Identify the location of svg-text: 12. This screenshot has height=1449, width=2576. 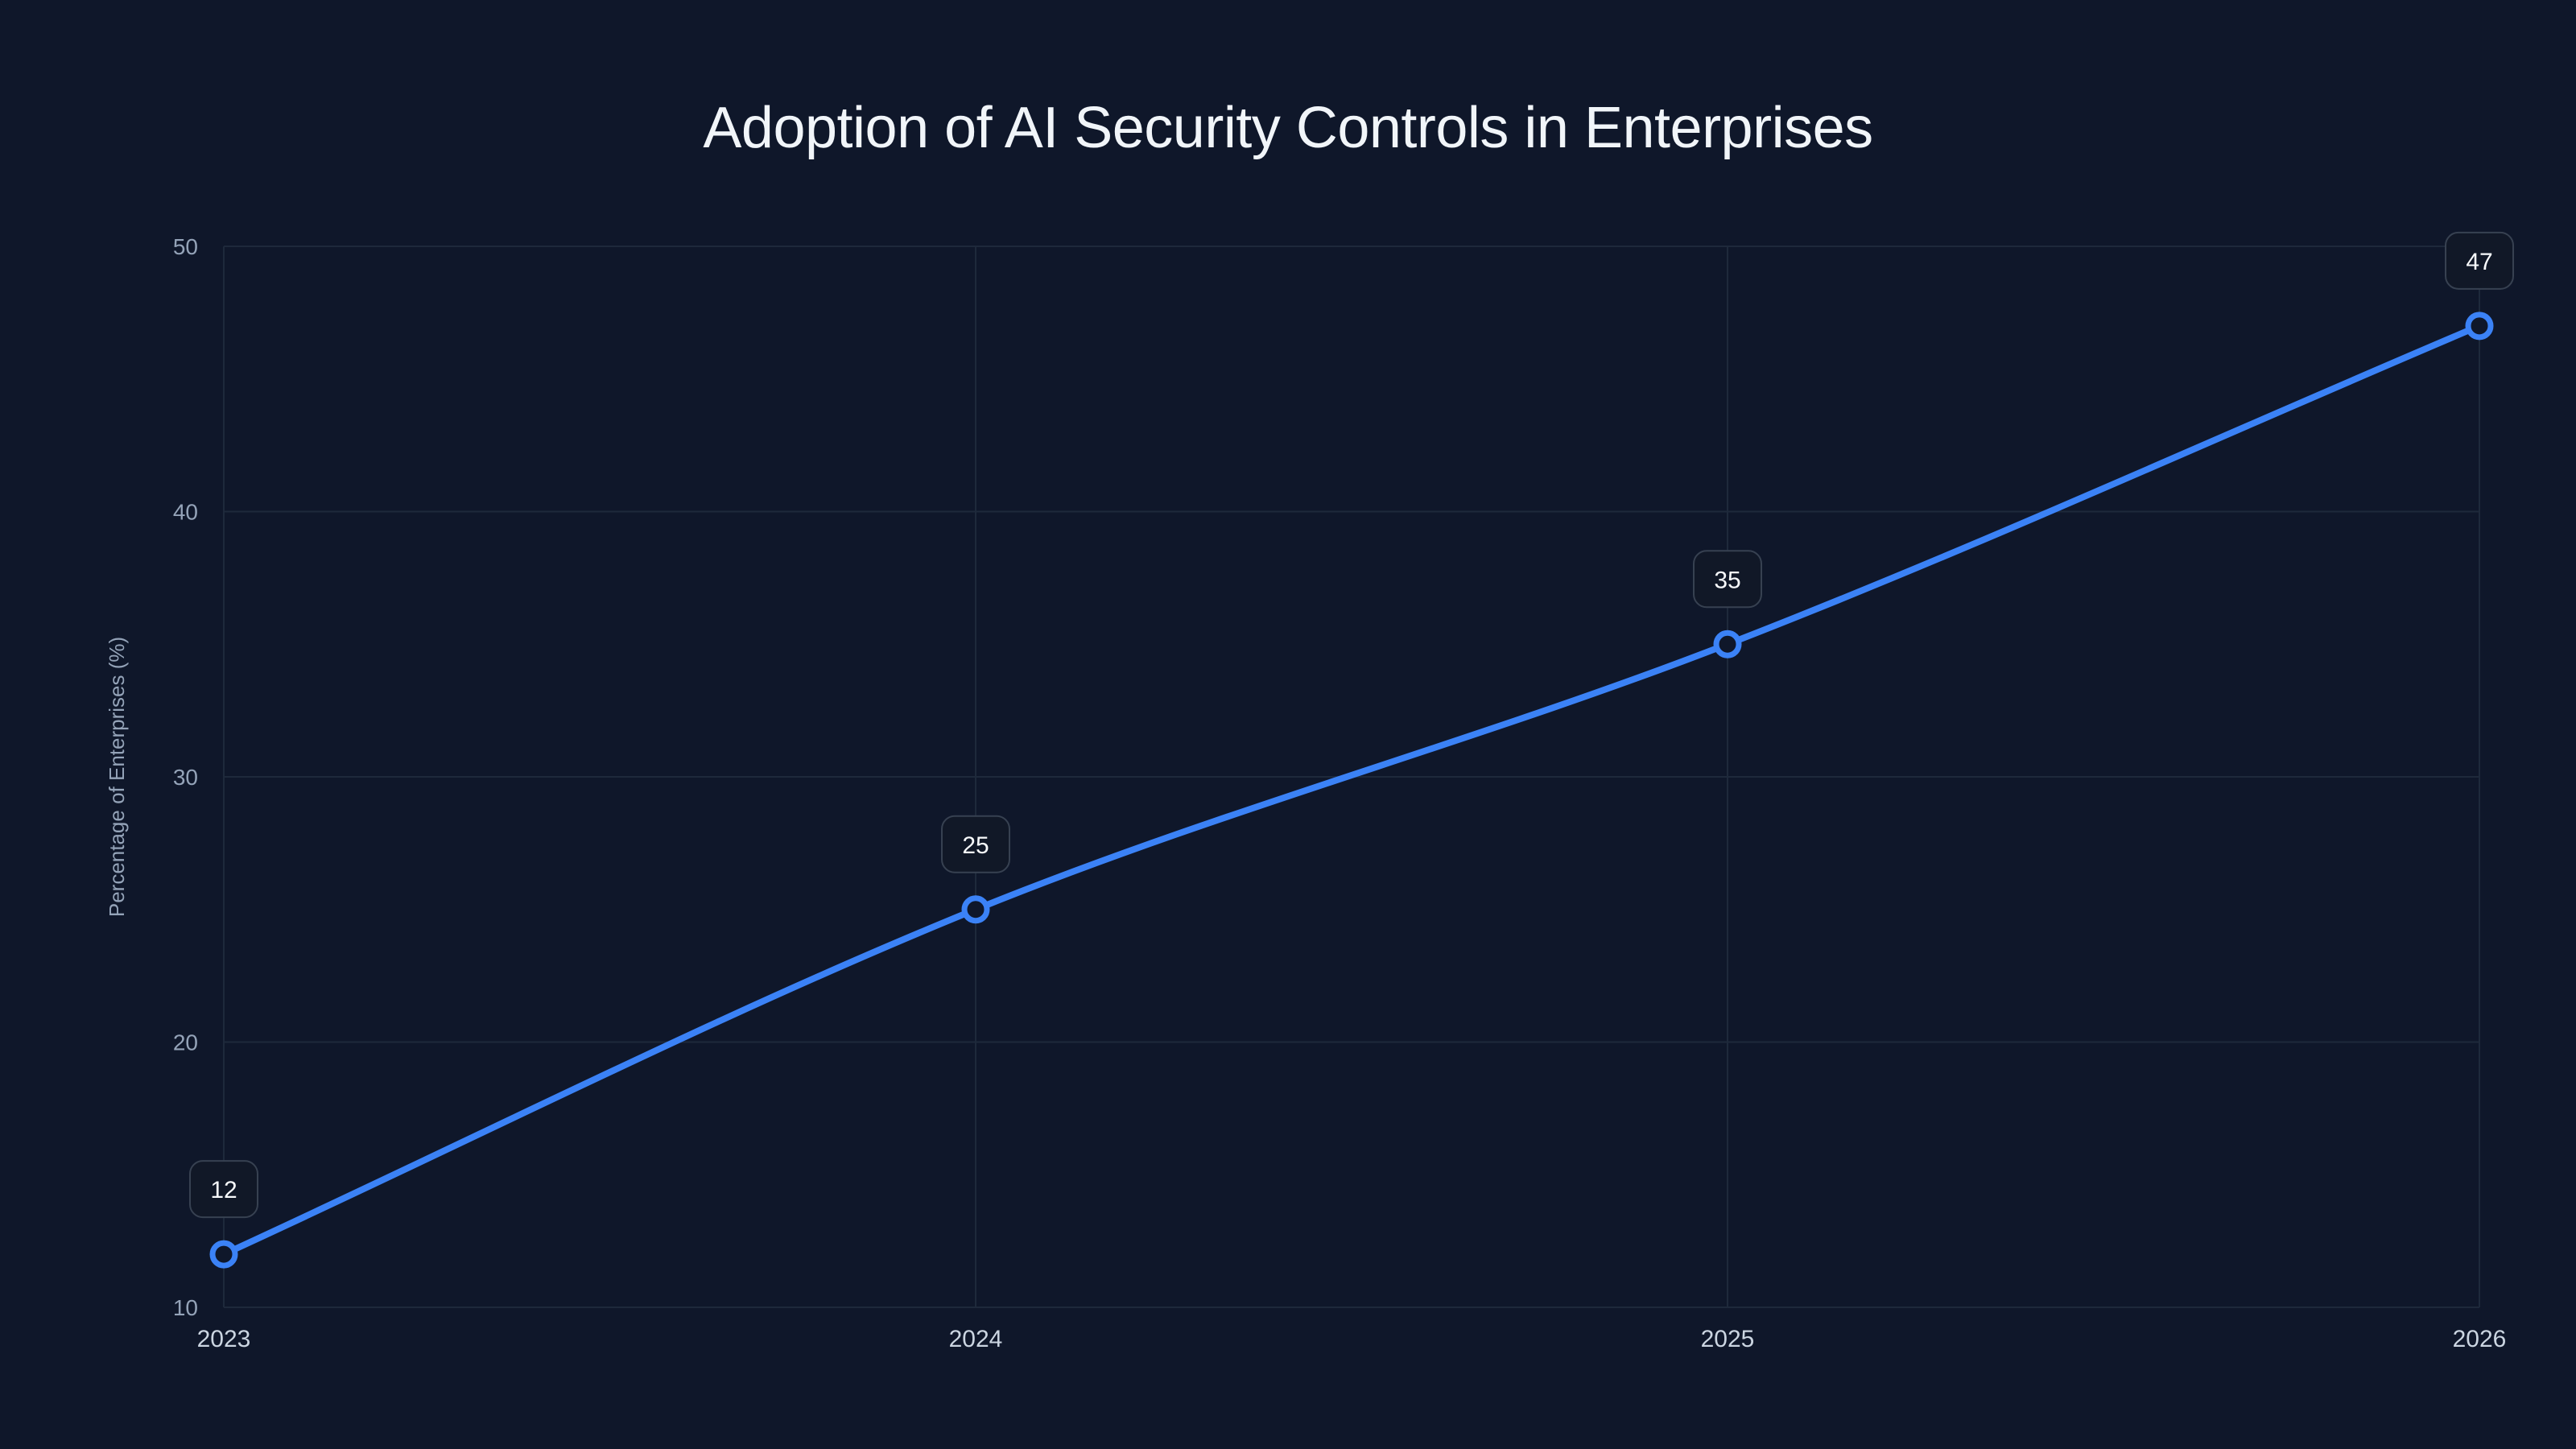
(223, 1190).